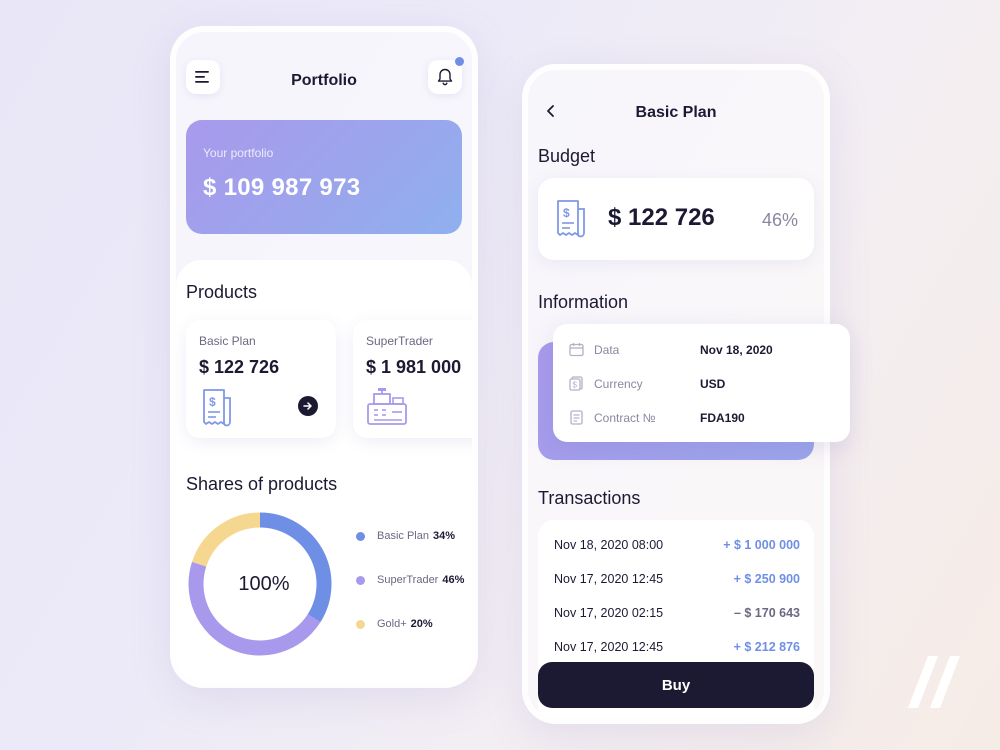 Image resolution: width=1000 pixels, height=750 pixels. I want to click on buy-button: Buy, so click(676, 685).